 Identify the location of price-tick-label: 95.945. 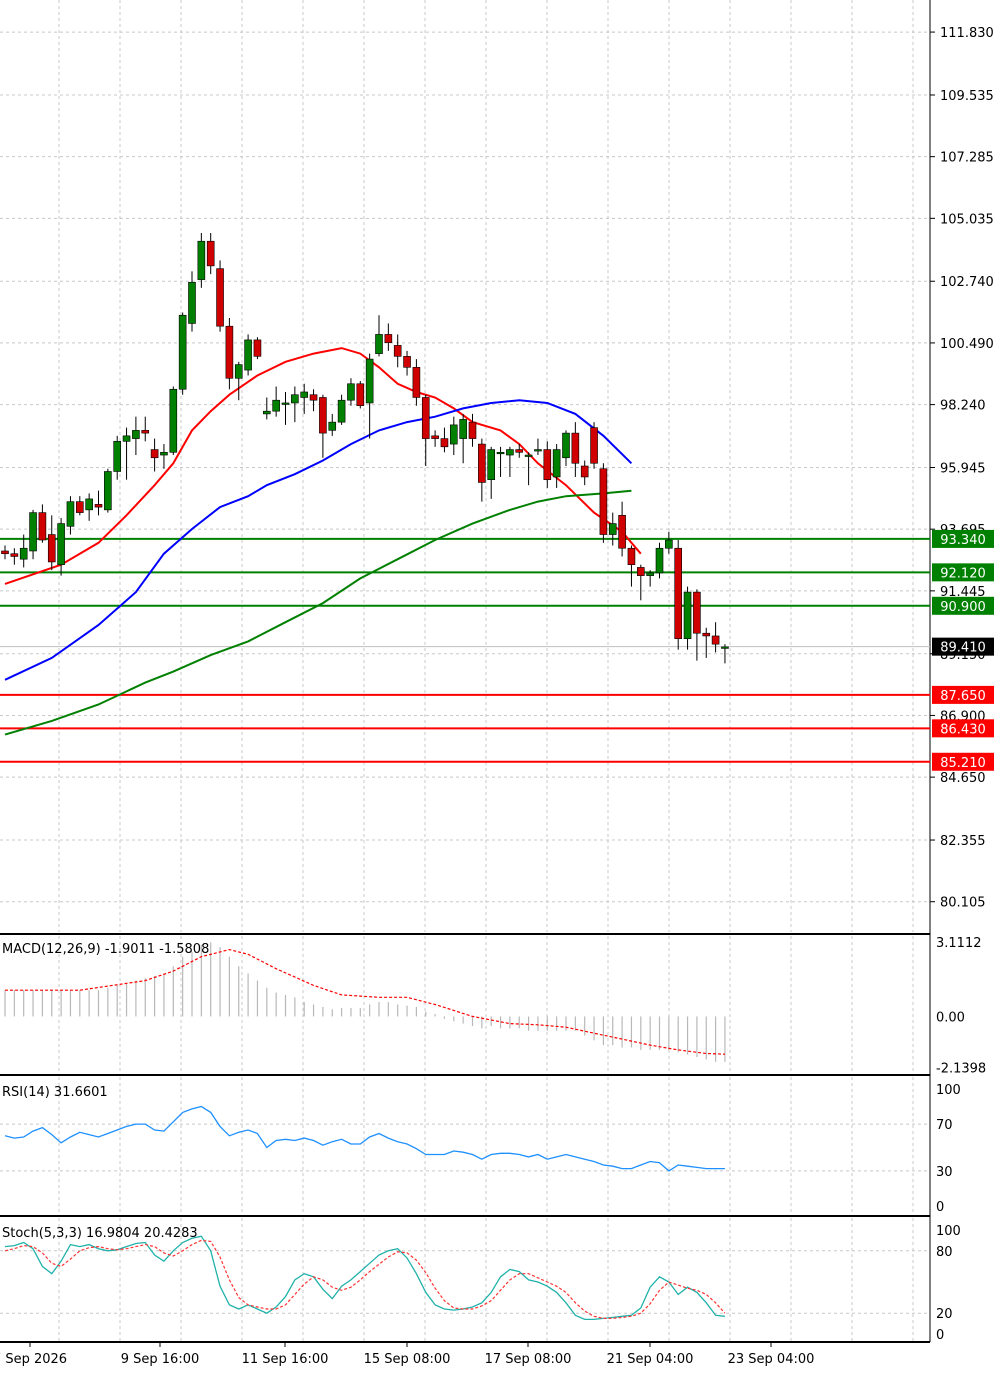
(963, 469).